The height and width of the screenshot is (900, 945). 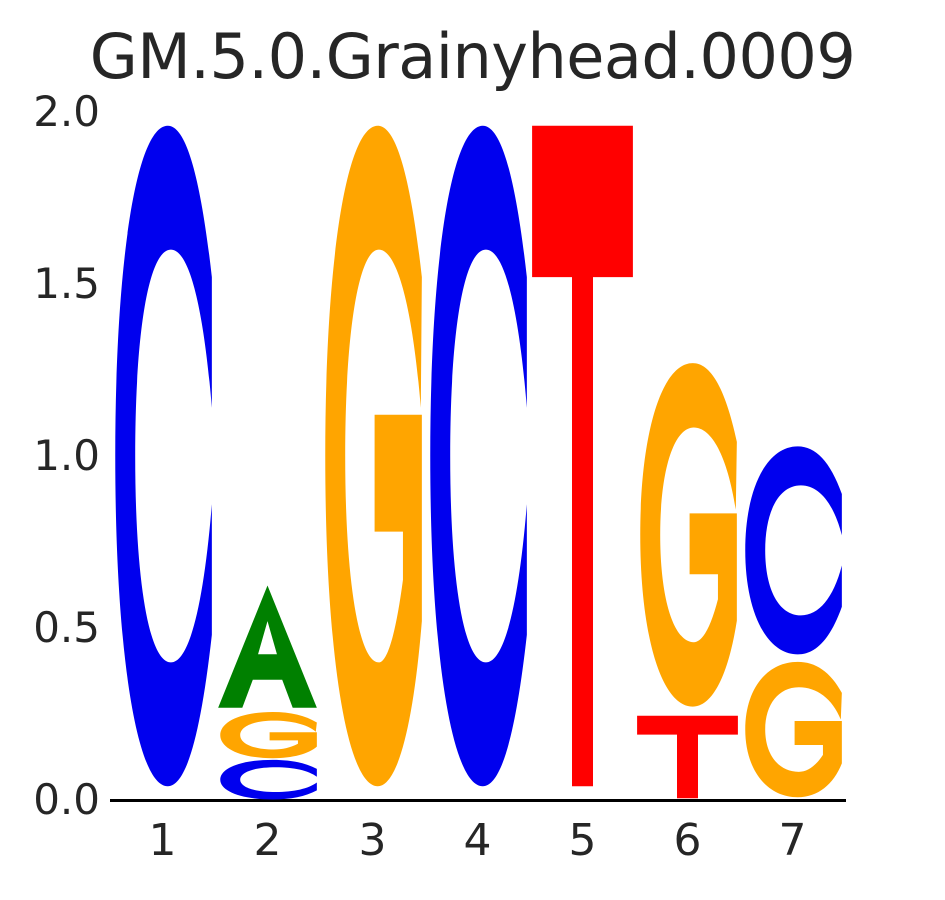 What do you see at coordinates (372, 840) in the screenshot?
I see `x-axis-tick-label: 3` at bounding box center [372, 840].